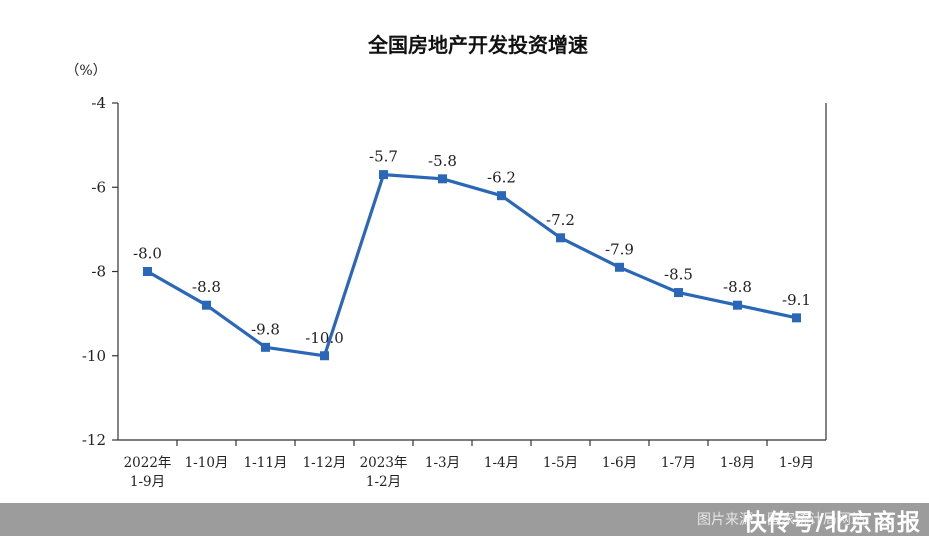 The width and height of the screenshot is (929, 537). I want to click on x-tick-label: 2023年, so click(384, 463).